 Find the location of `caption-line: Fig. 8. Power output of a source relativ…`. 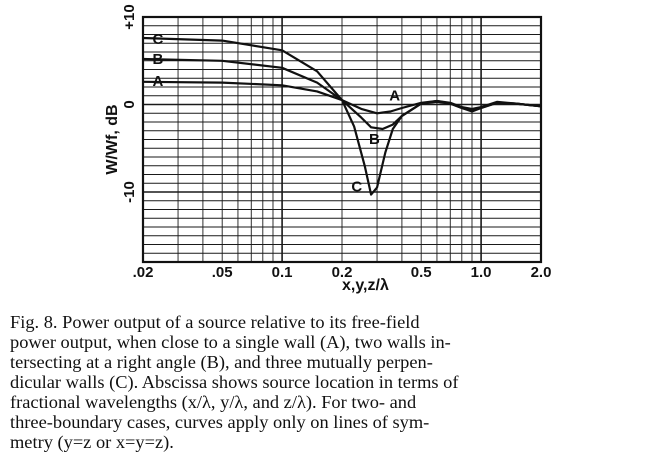

caption-line: Fig. 8. Power output of a source relativ… is located at coordinates (215, 322).